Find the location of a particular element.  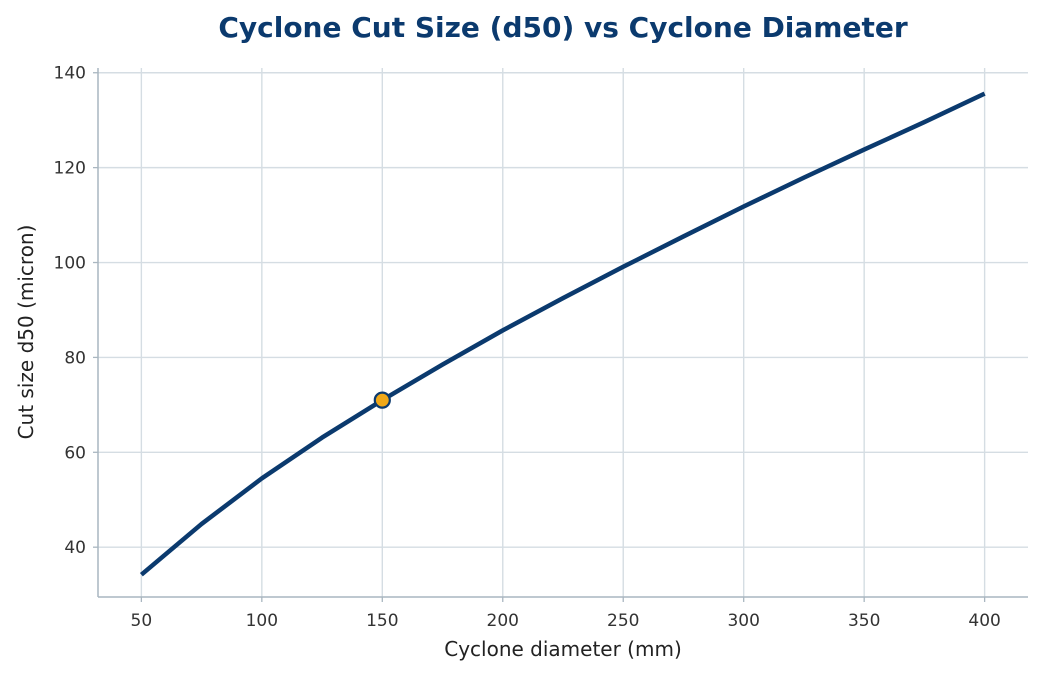

y-tick-label: 80 is located at coordinates (75, 358).